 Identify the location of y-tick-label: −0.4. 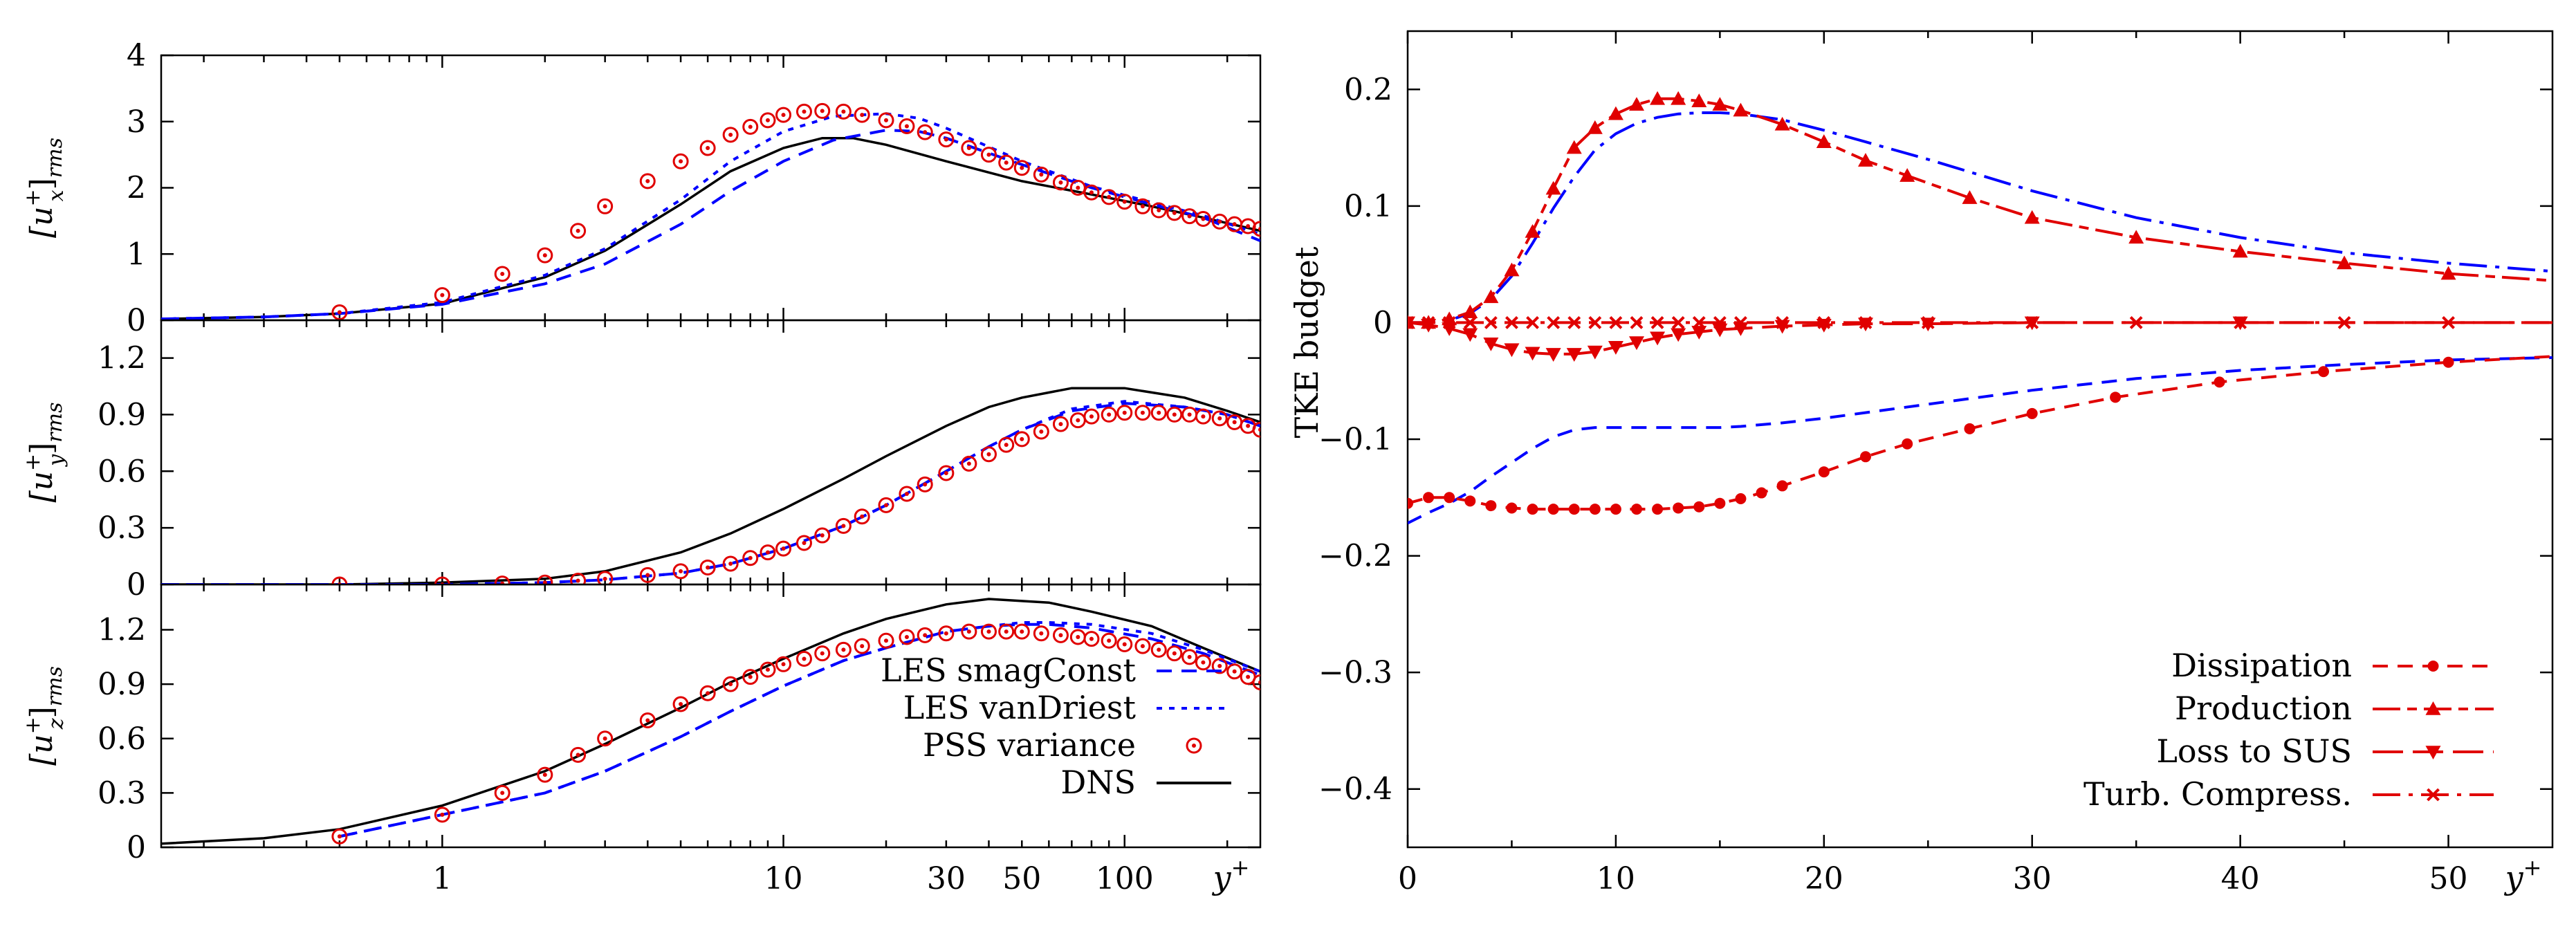
(1355, 789).